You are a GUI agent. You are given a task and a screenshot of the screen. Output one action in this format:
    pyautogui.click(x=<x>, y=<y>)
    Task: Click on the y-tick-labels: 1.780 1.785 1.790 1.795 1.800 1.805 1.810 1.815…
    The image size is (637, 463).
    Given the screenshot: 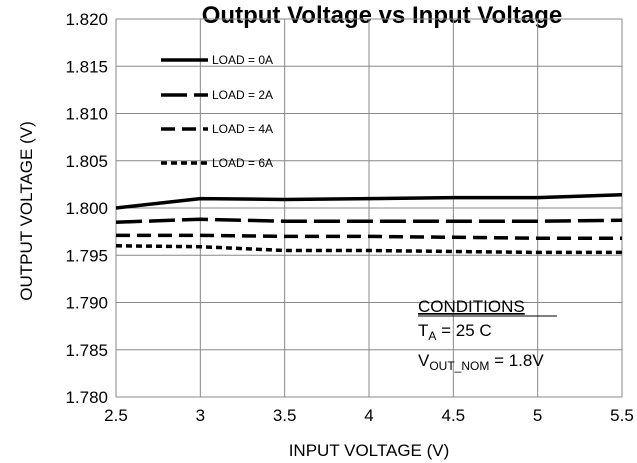 What is the action you would take?
    pyautogui.click(x=86, y=208)
    